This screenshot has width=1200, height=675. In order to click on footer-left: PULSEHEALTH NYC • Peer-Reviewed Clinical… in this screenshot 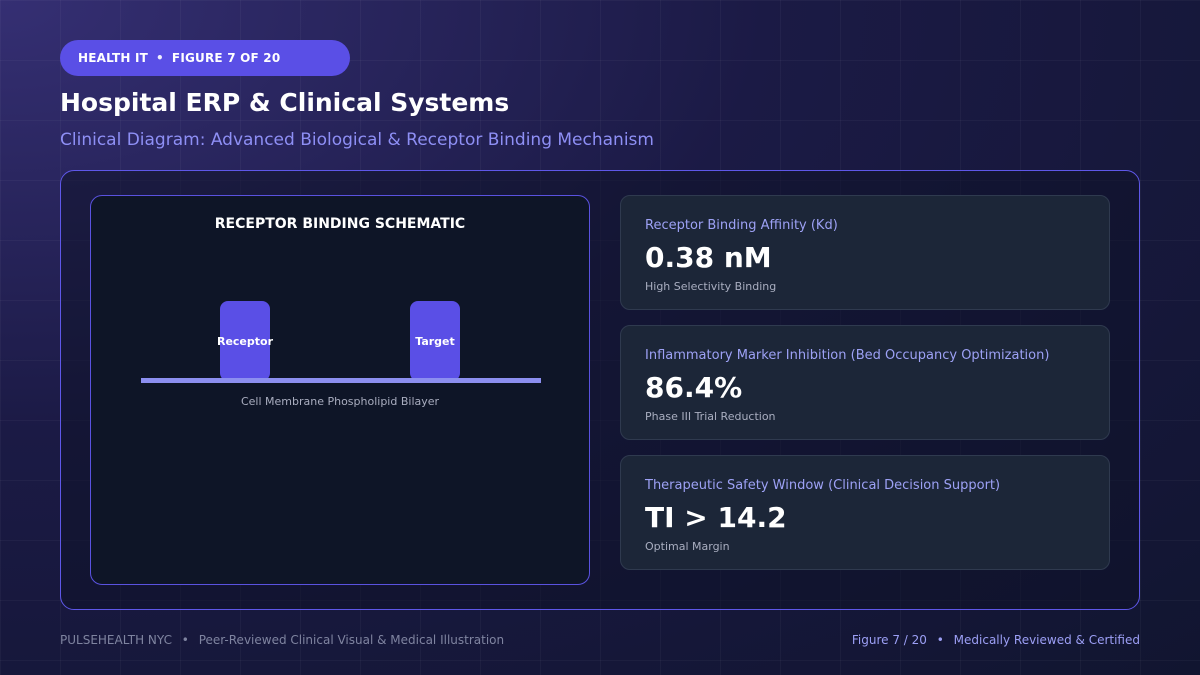, I will do `click(282, 640)`.